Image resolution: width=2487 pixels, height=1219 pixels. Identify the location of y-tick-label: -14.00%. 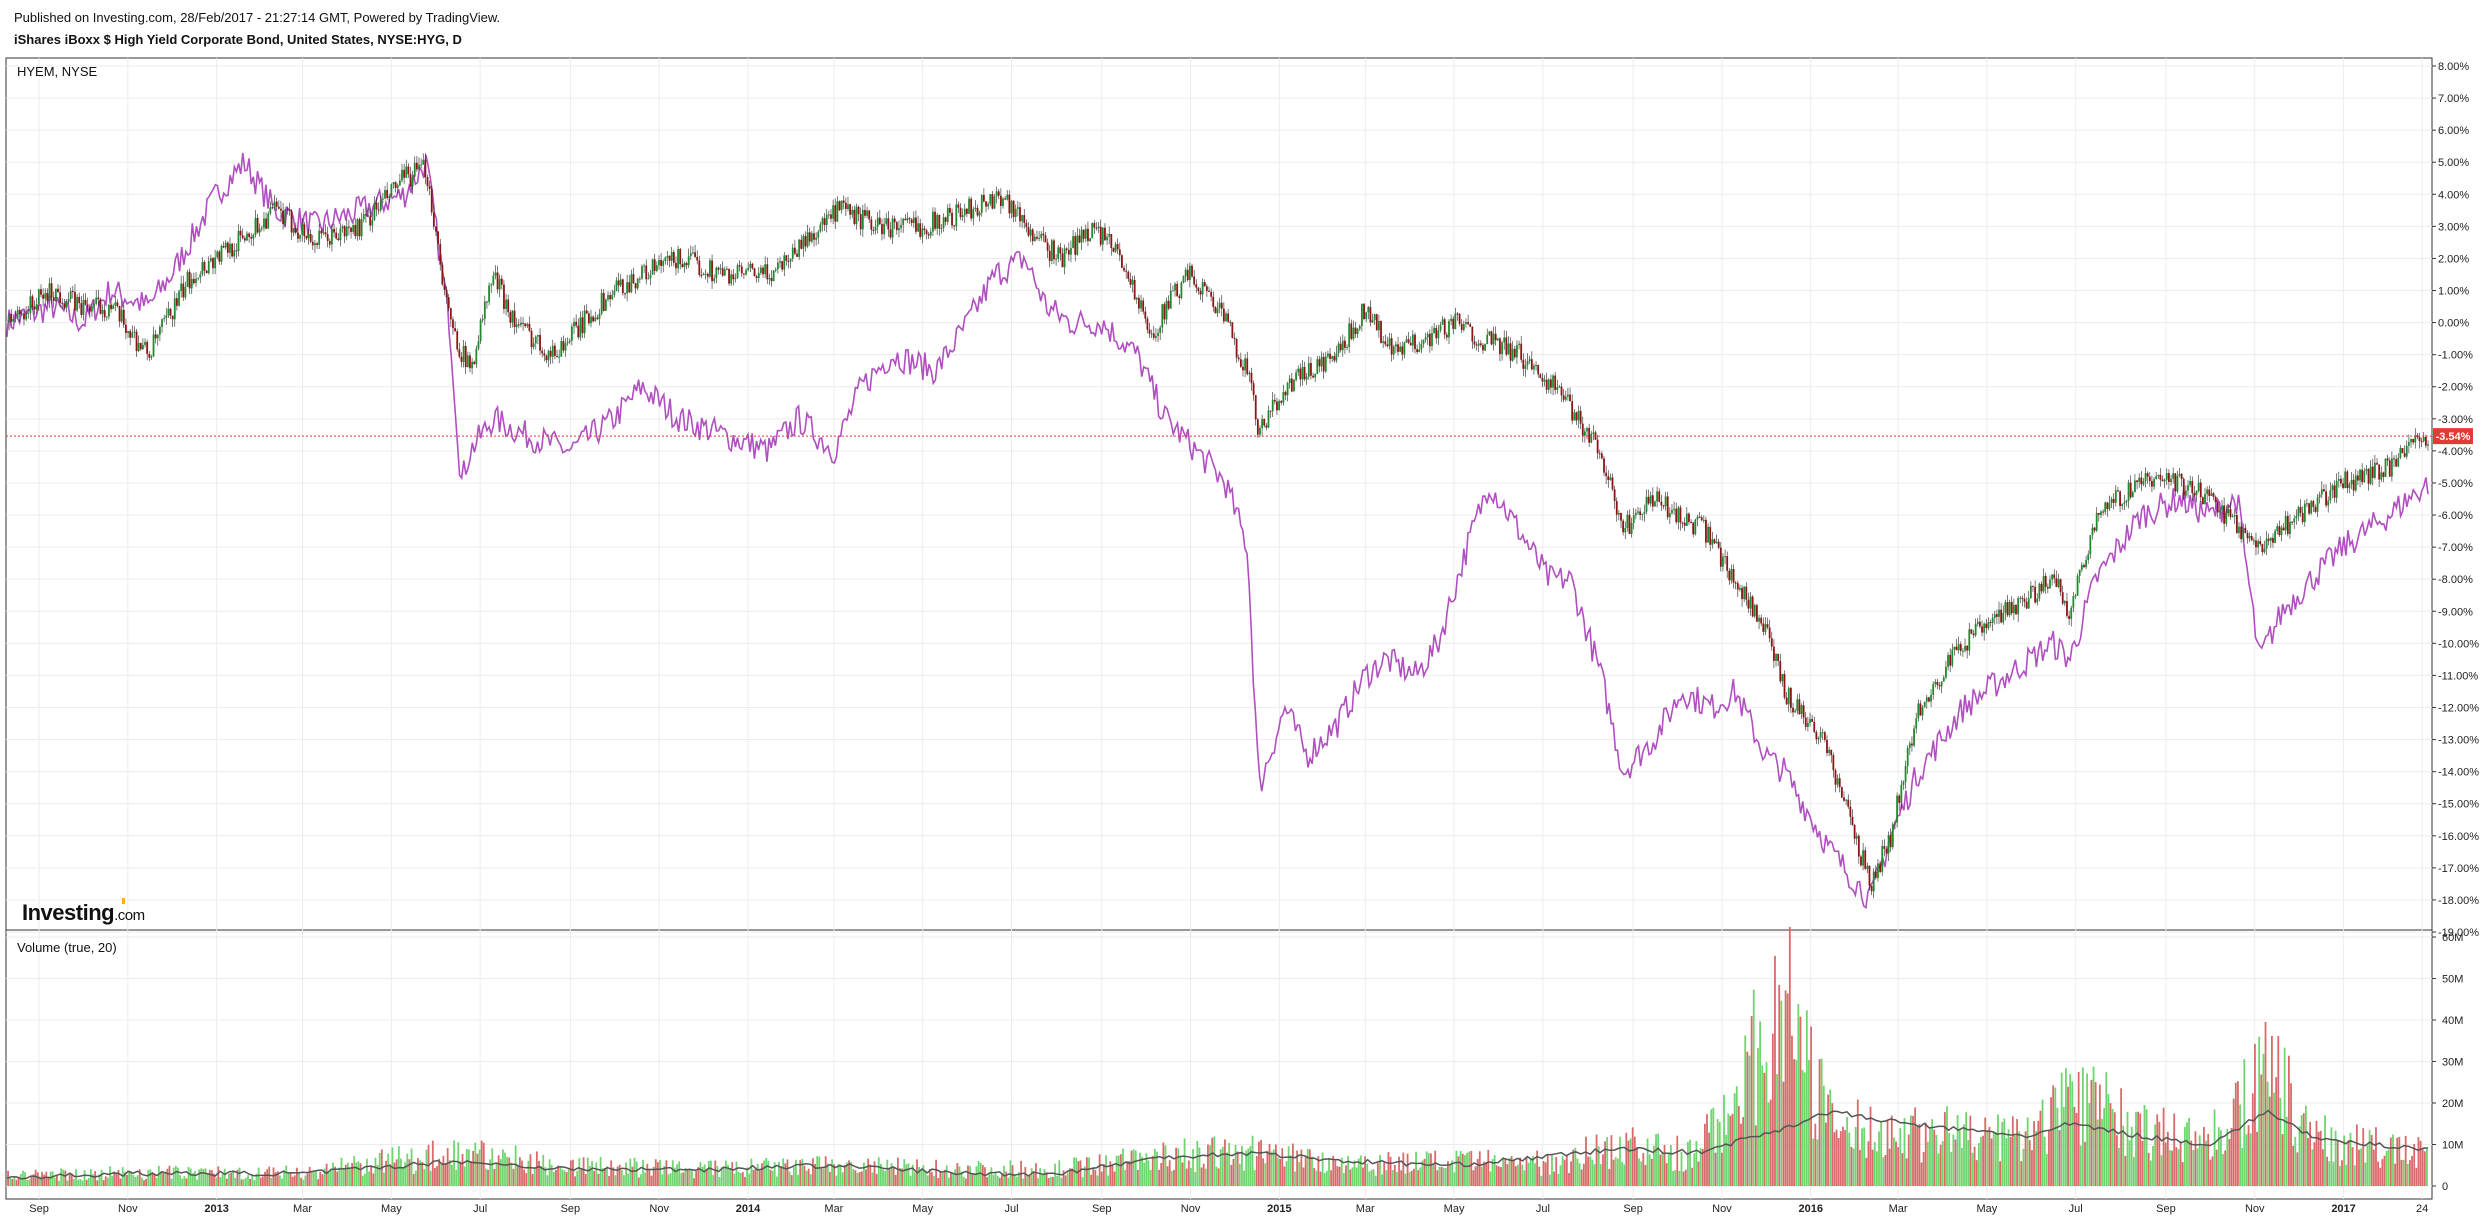
(2458, 773).